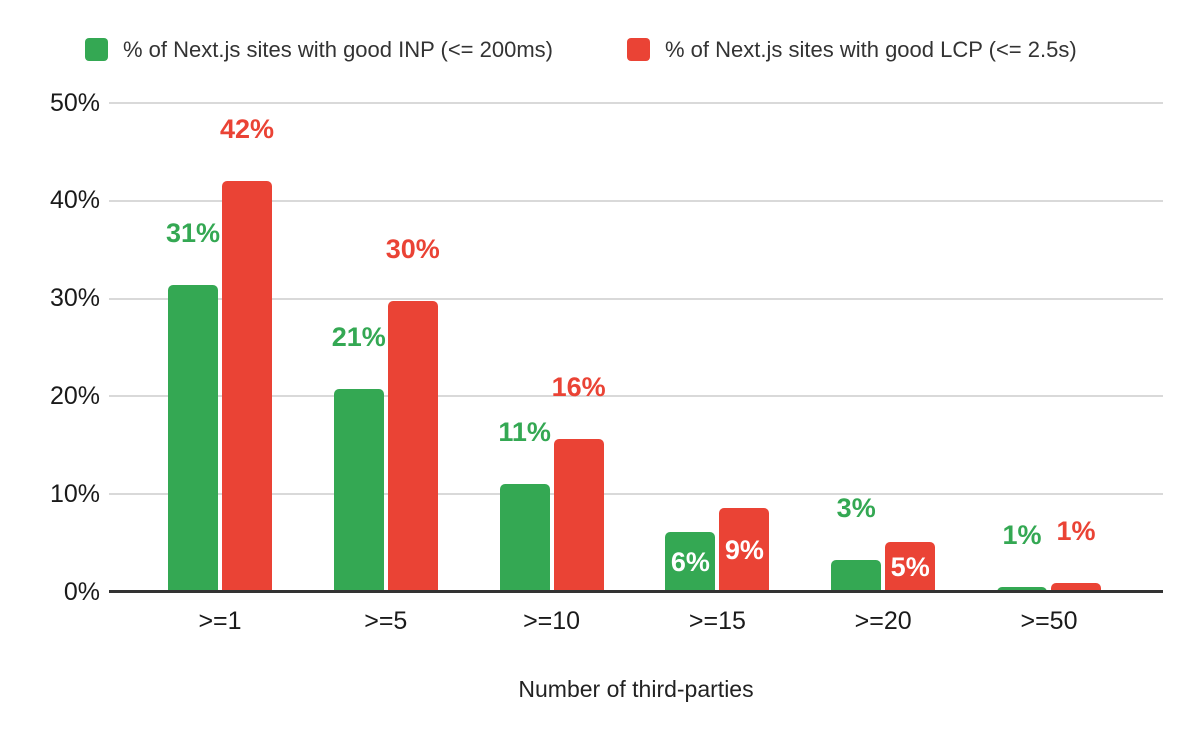 The image size is (1200, 742). What do you see at coordinates (81, 591) in the screenshot?
I see `y-tick-0pct: 0%` at bounding box center [81, 591].